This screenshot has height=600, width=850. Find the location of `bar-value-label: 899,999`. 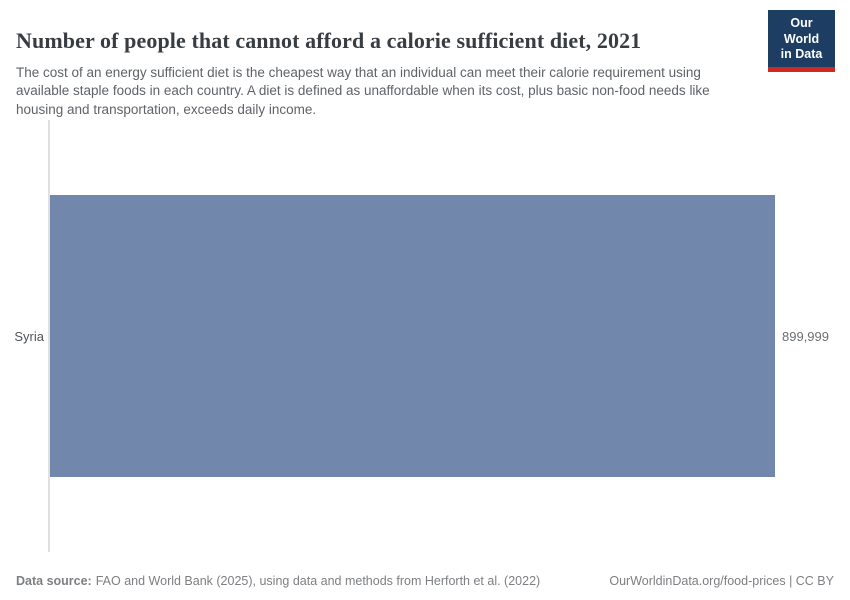

bar-value-label: 899,999 is located at coordinates (805, 336).